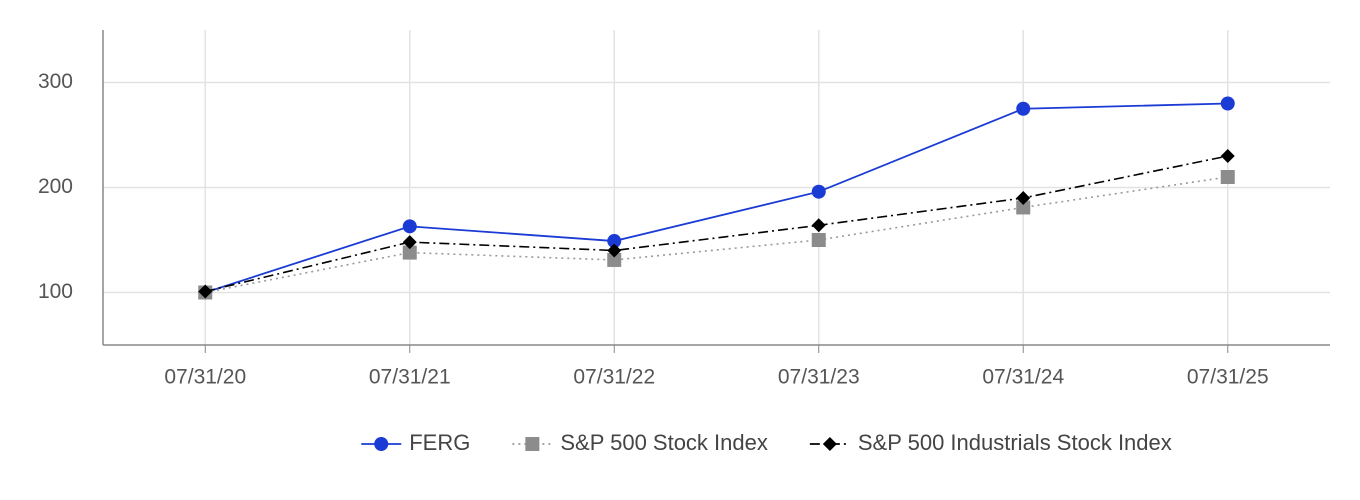  I want to click on x-tick-label: 07/31/25, so click(1228, 377).